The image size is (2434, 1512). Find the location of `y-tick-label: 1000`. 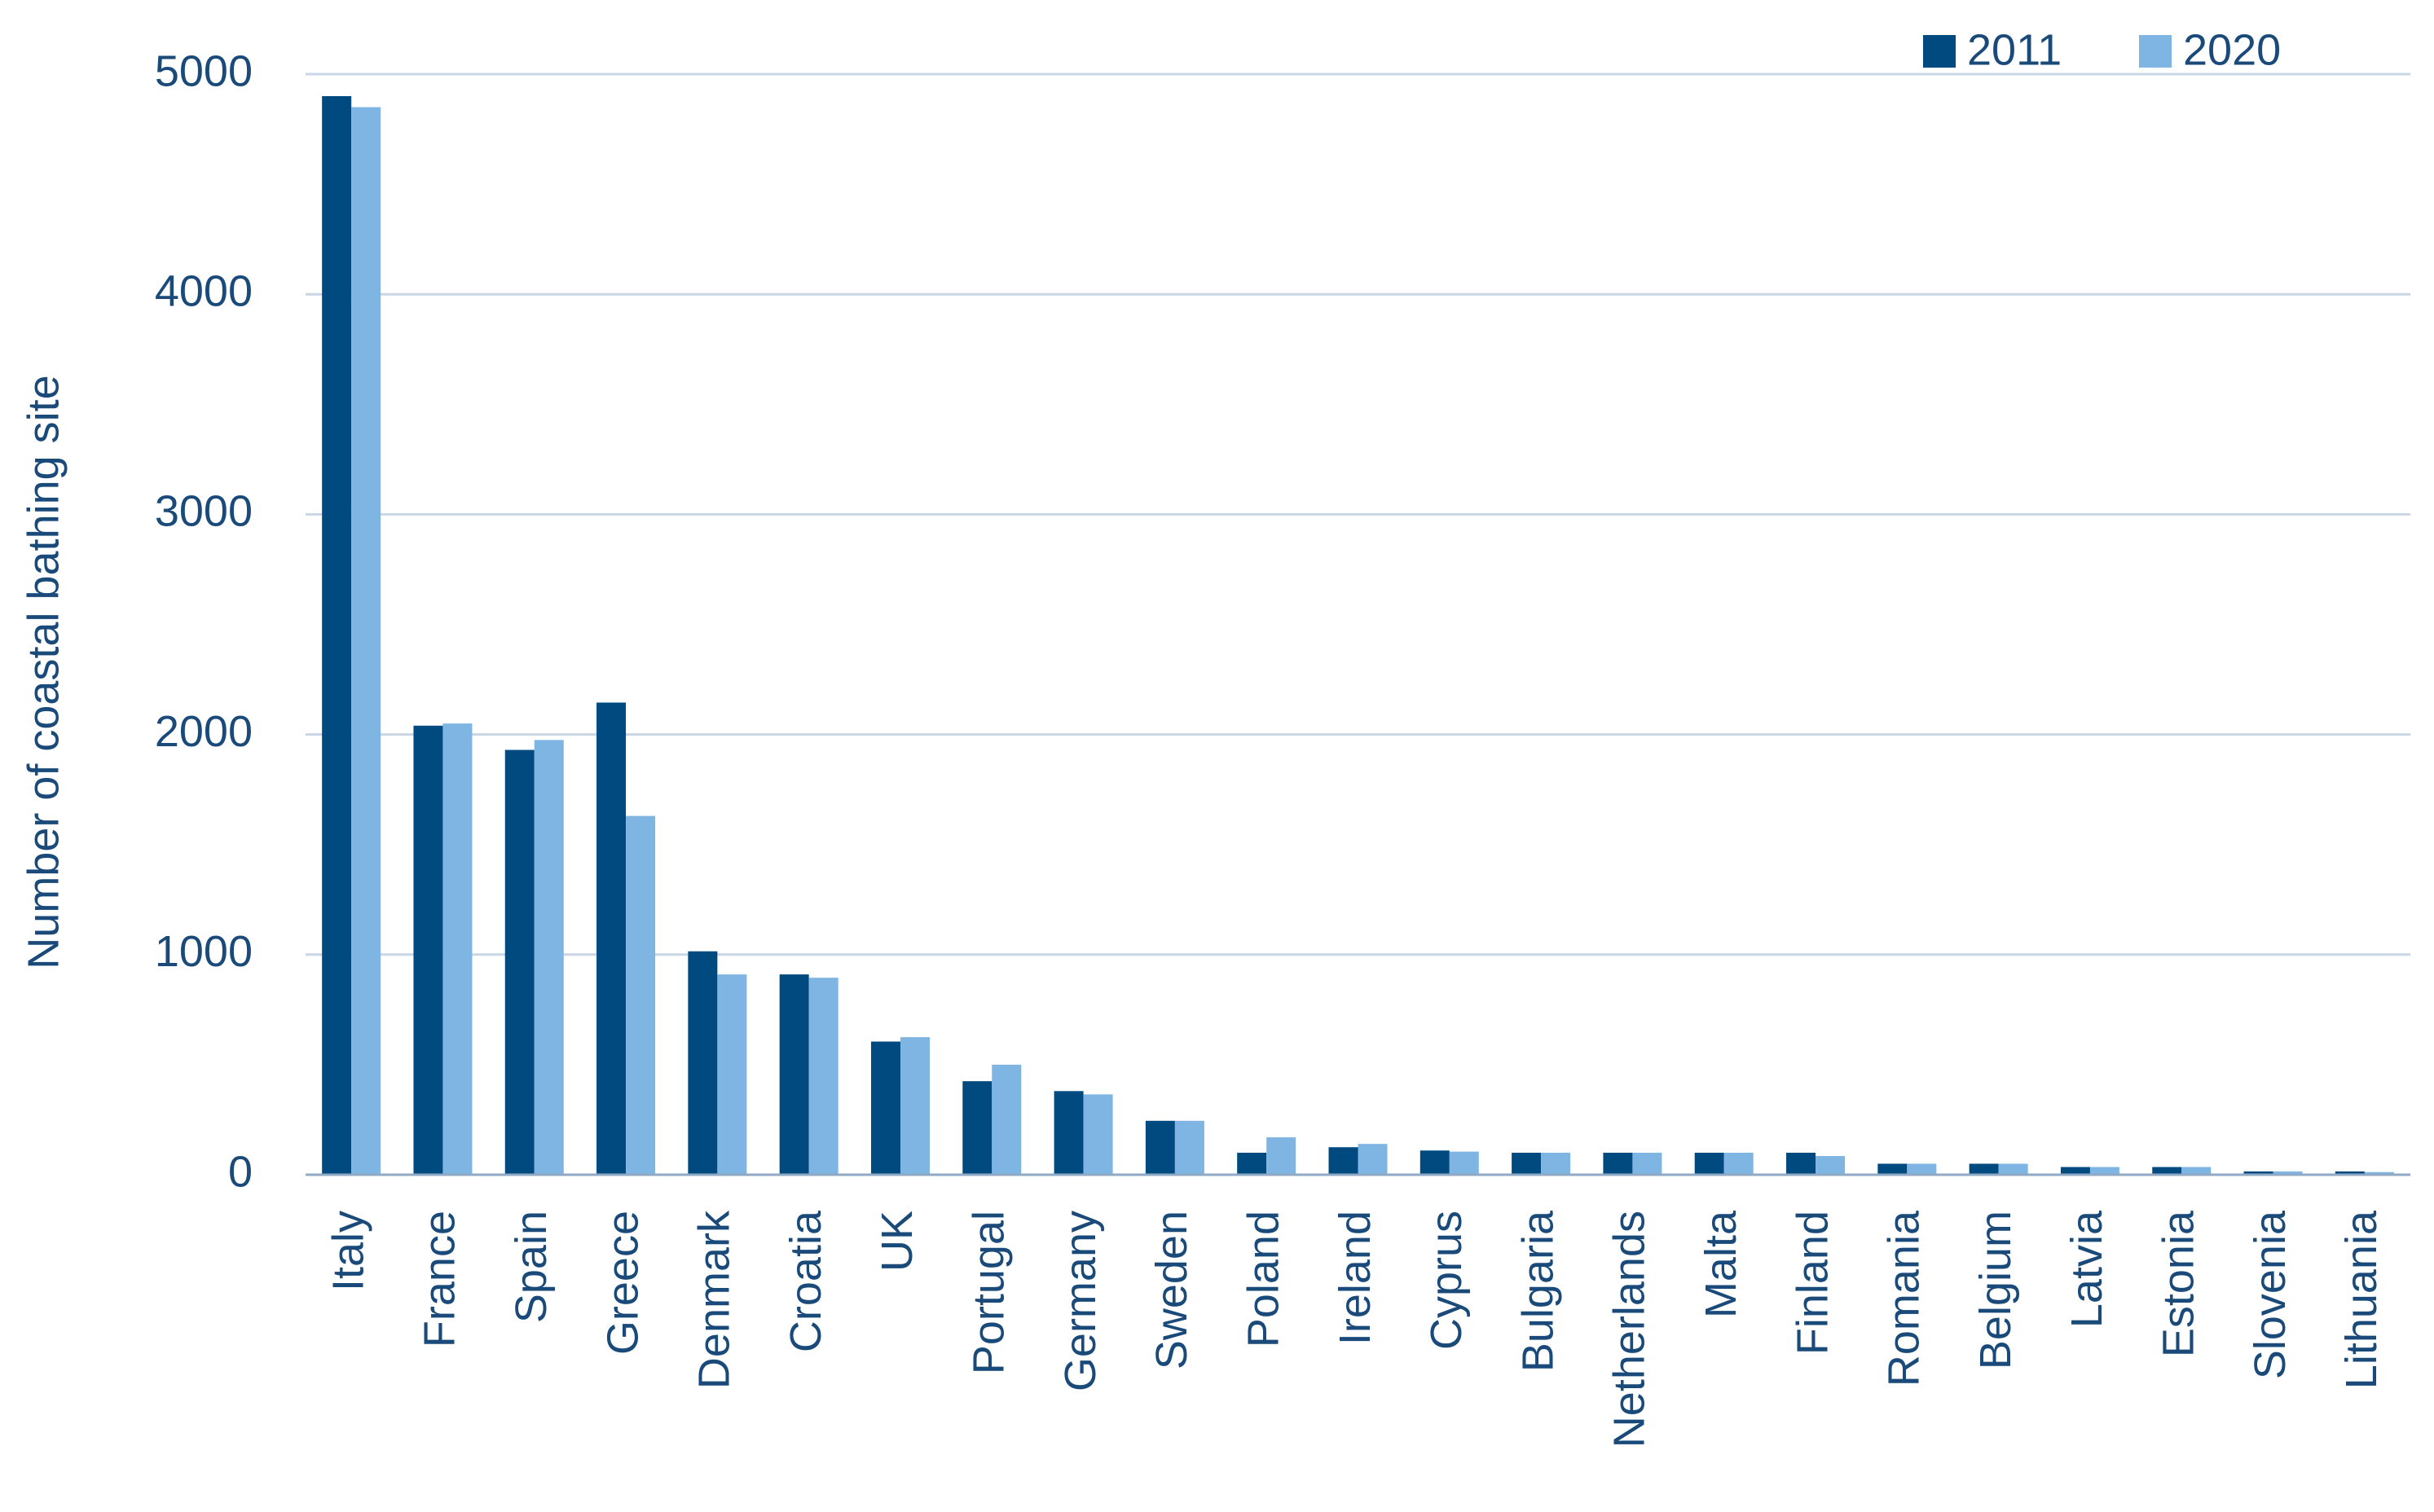

y-tick-label: 1000 is located at coordinates (204, 951).